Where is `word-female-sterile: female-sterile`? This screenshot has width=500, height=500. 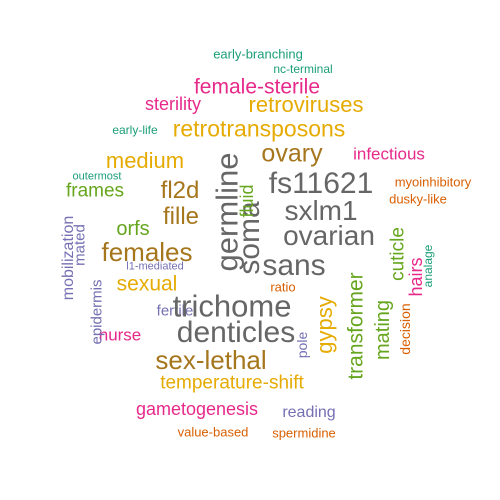
word-female-sterile: female-sterile is located at coordinates (257, 87).